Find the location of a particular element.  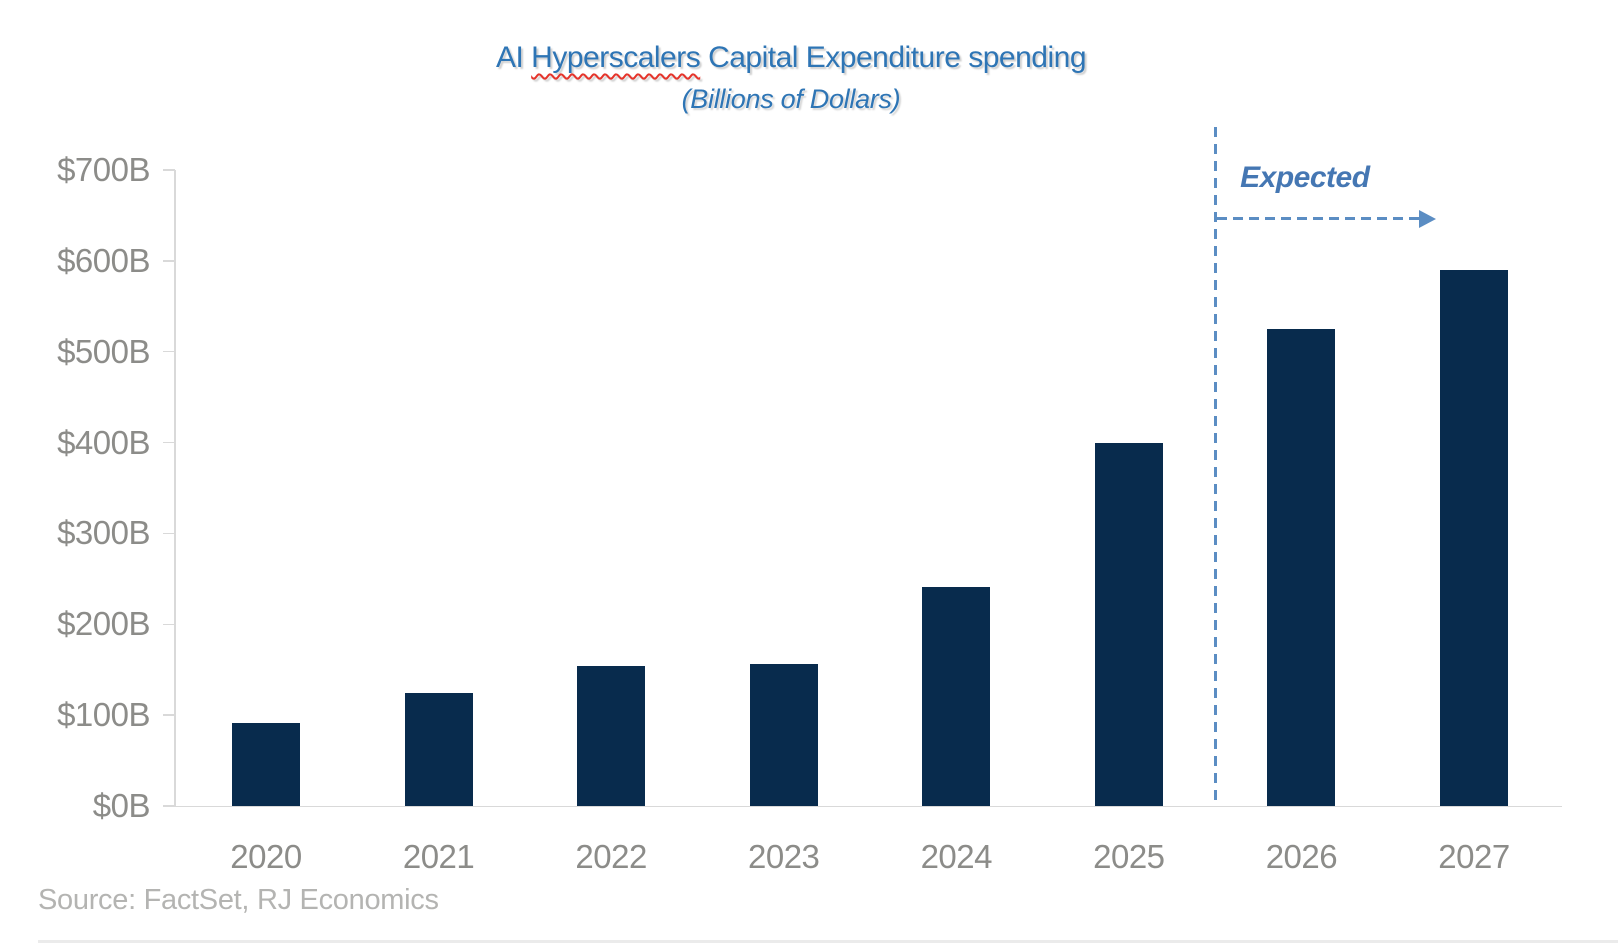

arrow-right-icon is located at coordinates (1428, 218).